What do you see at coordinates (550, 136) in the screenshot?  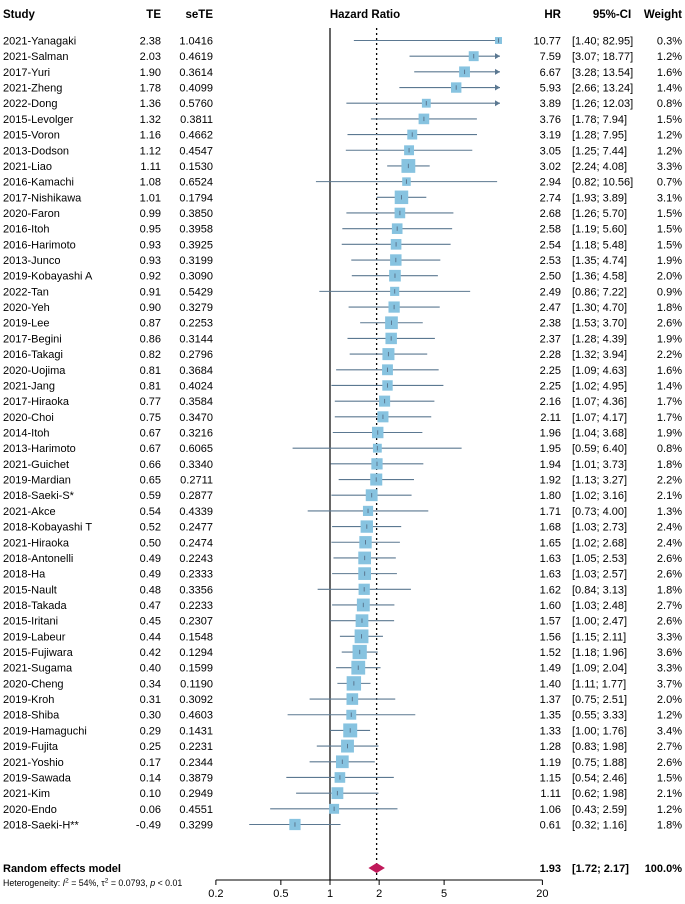 I see `study-hr: 3.19` at bounding box center [550, 136].